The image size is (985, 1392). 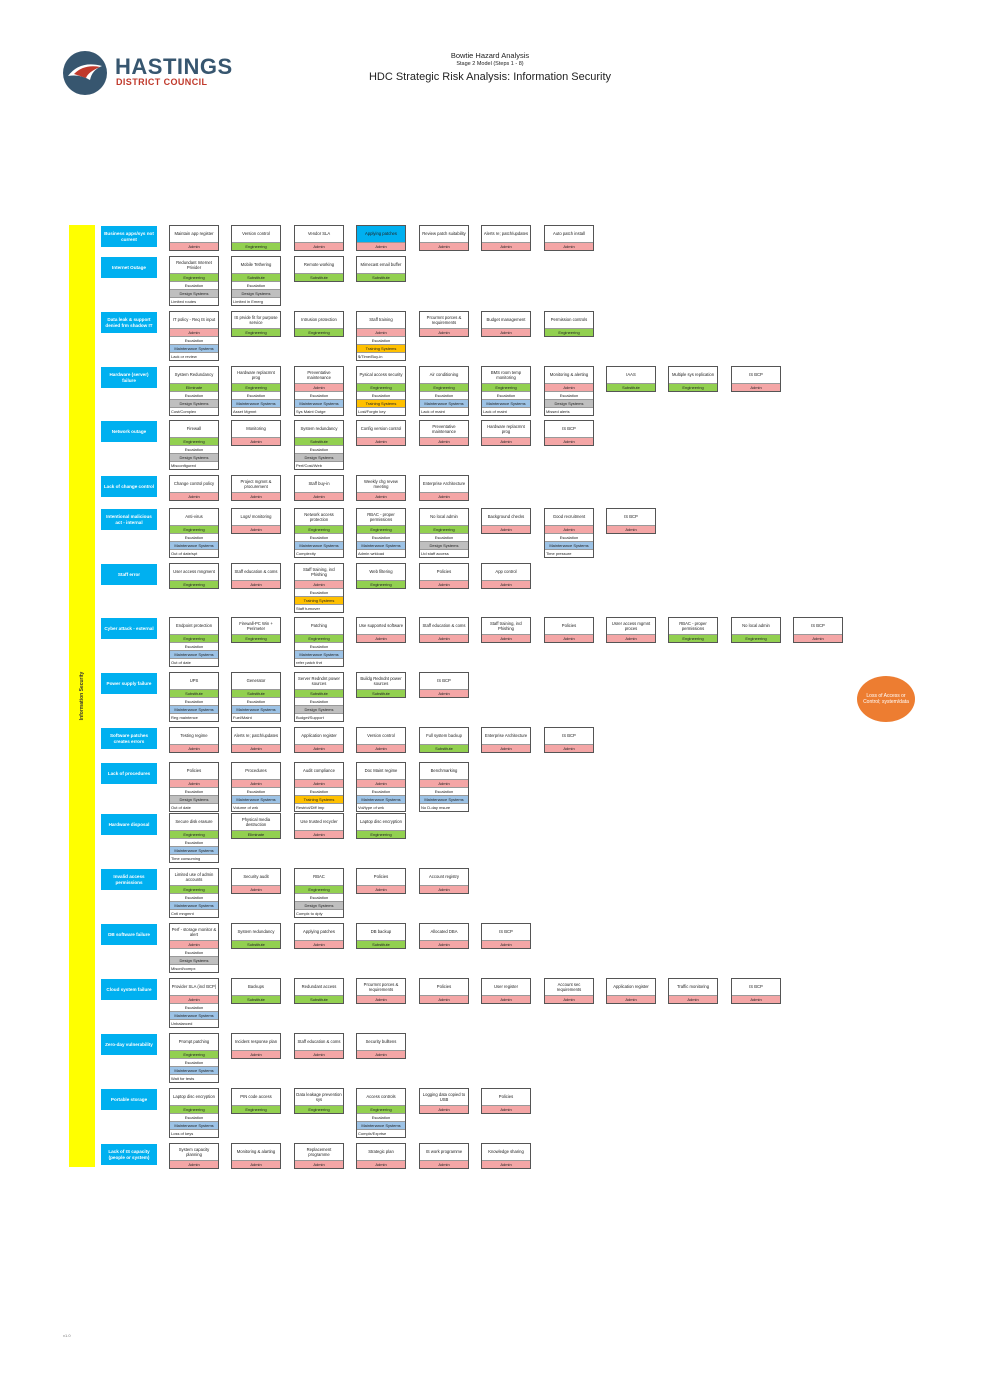 What do you see at coordinates (506, 991) in the screenshot?
I see `control-box: User register Admin` at bounding box center [506, 991].